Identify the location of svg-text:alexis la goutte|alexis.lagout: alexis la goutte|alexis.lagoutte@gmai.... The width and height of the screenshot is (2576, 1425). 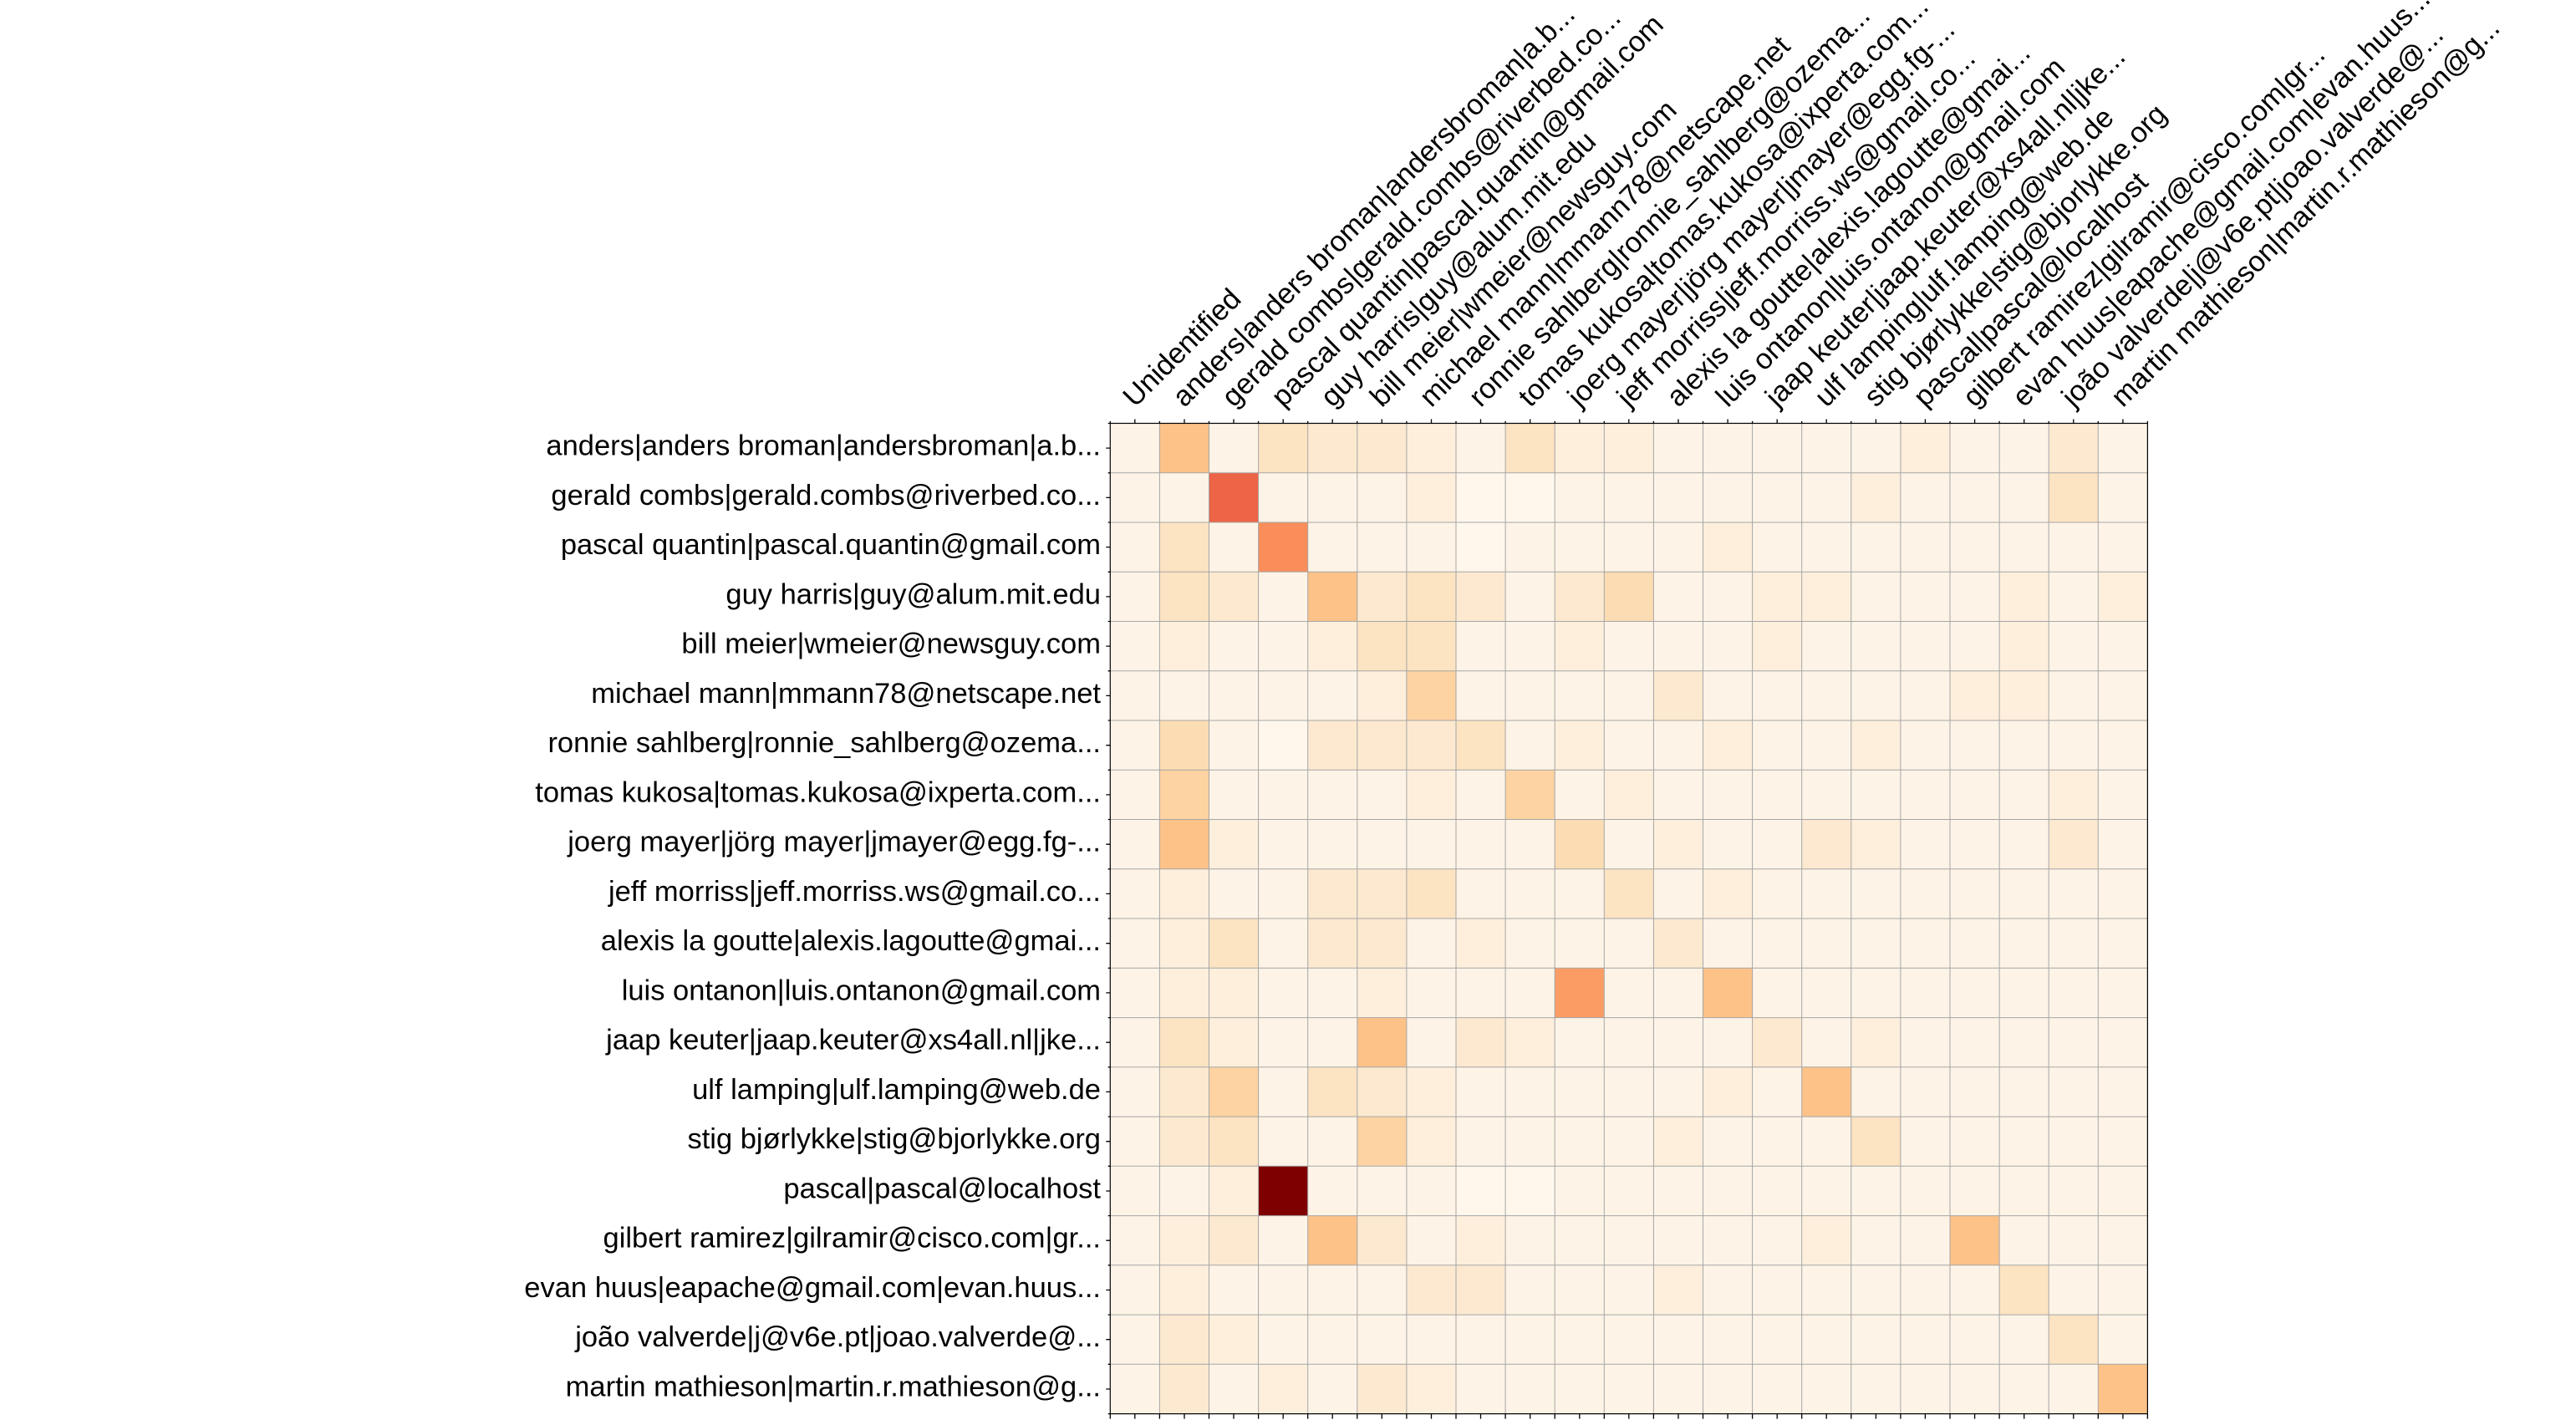
(851, 941).